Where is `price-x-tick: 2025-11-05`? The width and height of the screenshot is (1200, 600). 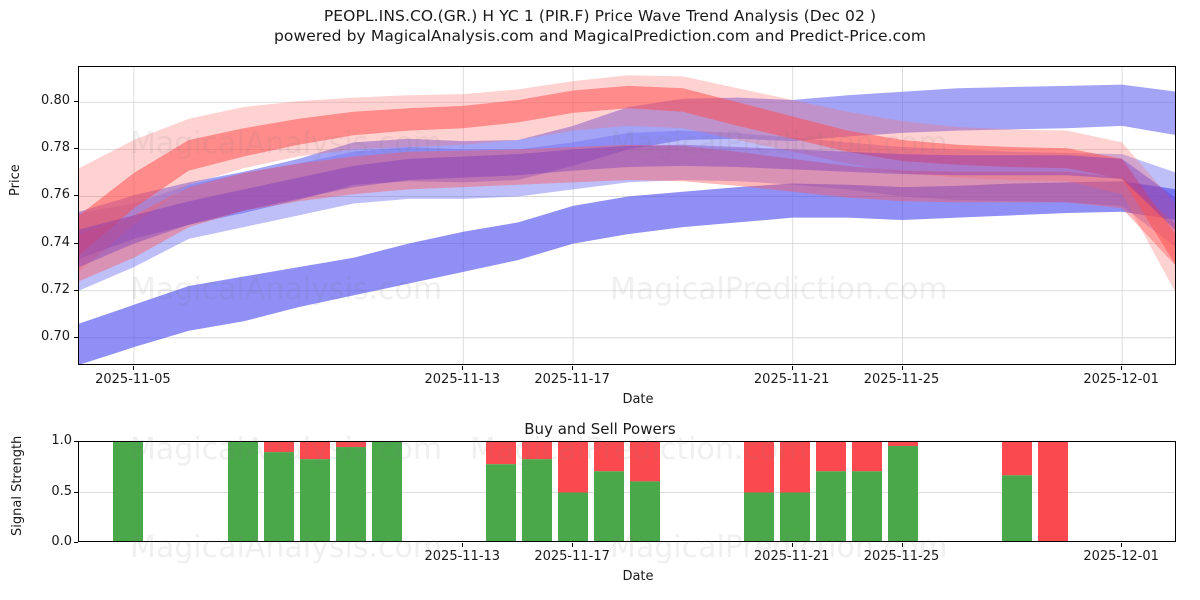
price-x-tick: 2025-11-05 is located at coordinates (133, 379).